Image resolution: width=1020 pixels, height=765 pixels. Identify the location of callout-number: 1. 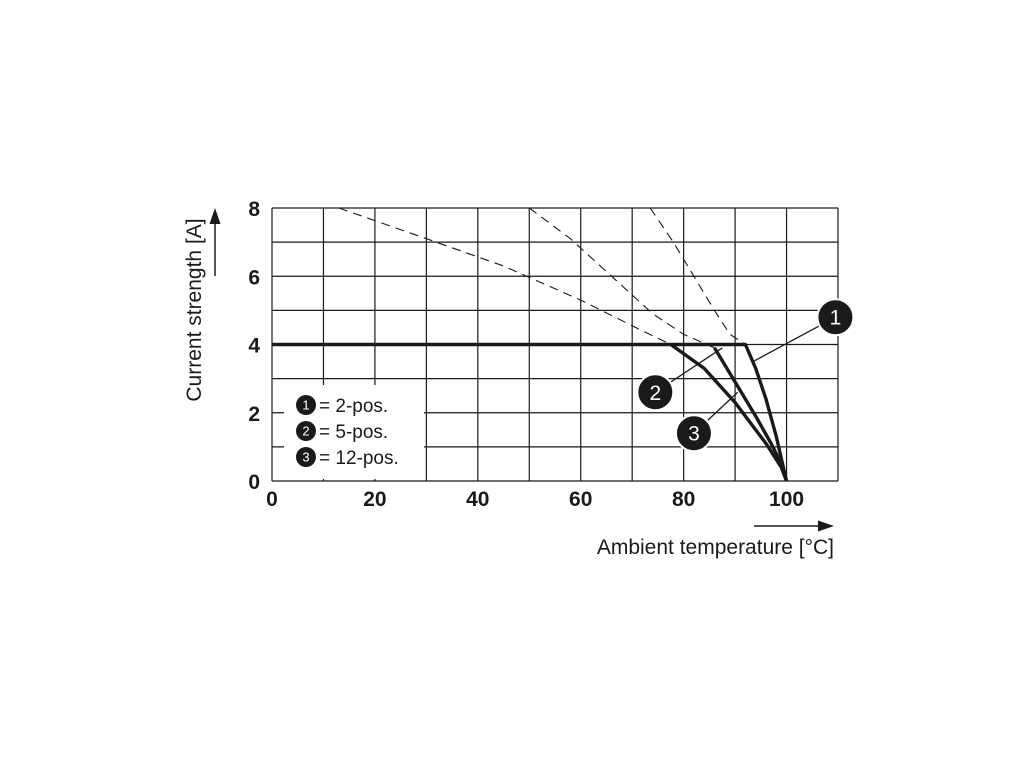
(836, 318).